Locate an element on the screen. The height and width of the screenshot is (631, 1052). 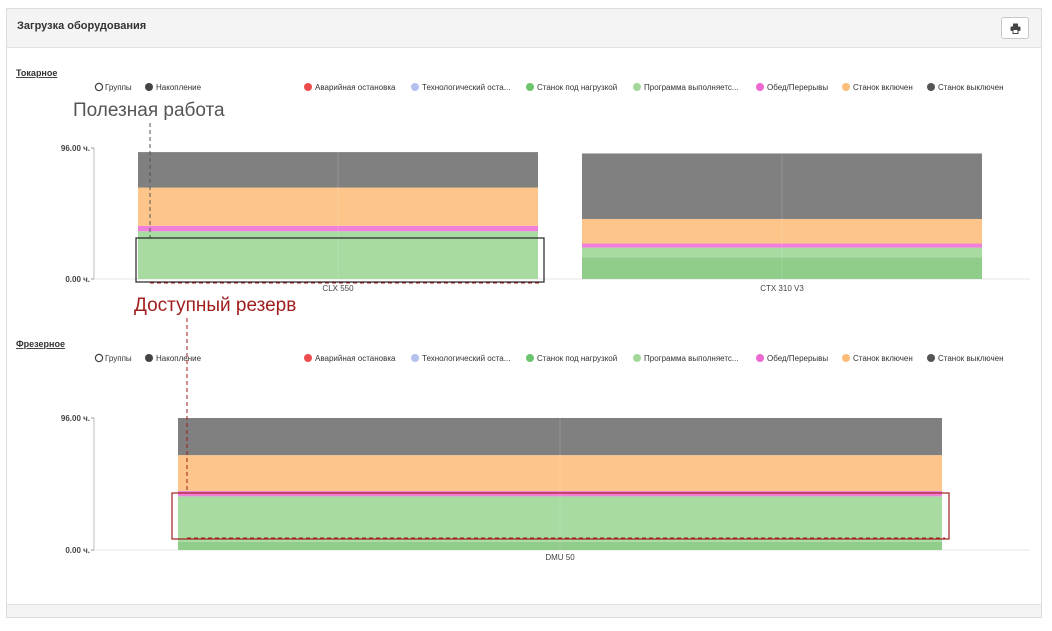
section-title: Фрезерное is located at coordinates (40, 344).